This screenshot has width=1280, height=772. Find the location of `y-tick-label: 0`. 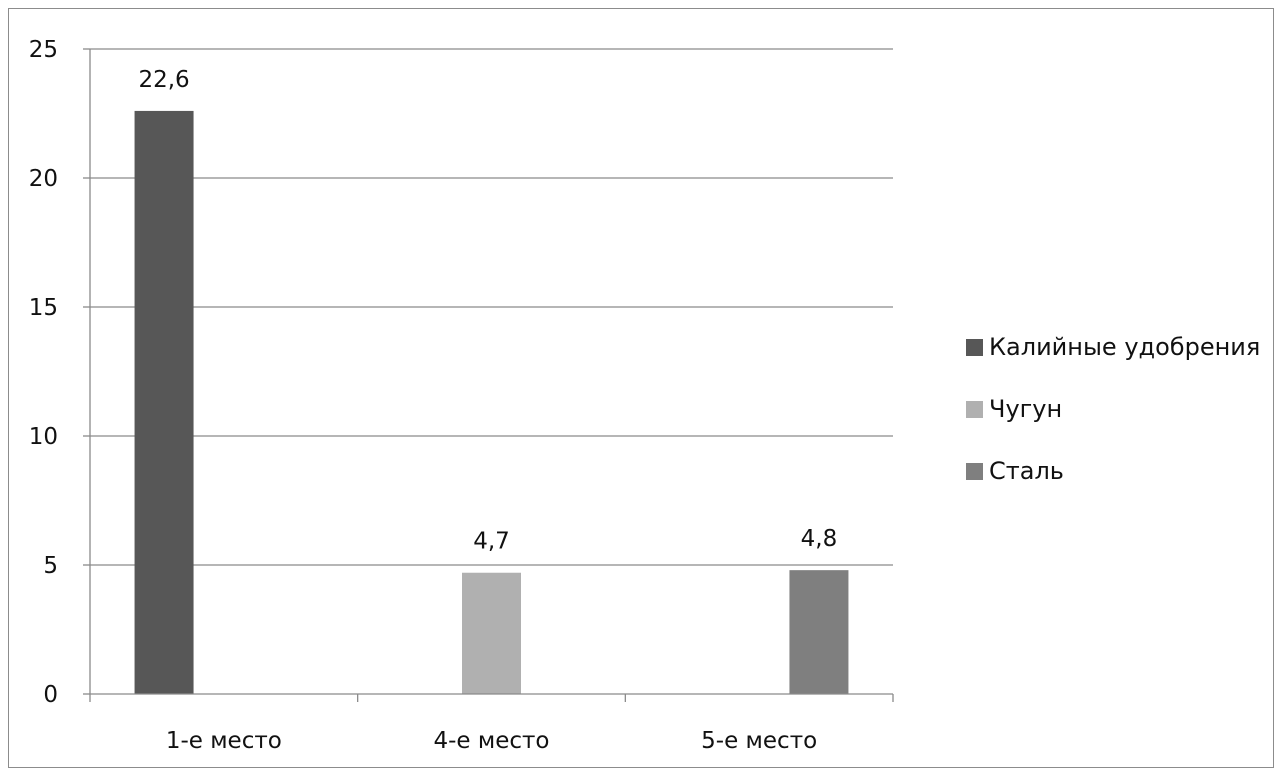

y-tick-label: 0 is located at coordinates (50, 695).